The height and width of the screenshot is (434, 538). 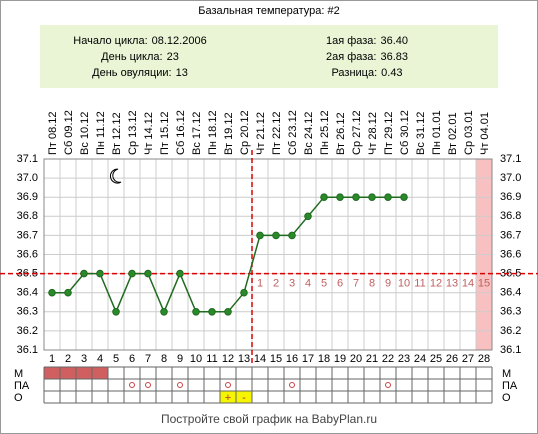 What do you see at coordinates (388, 359) in the screenshot?
I see `day-label: 22` at bounding box center [388, 359].